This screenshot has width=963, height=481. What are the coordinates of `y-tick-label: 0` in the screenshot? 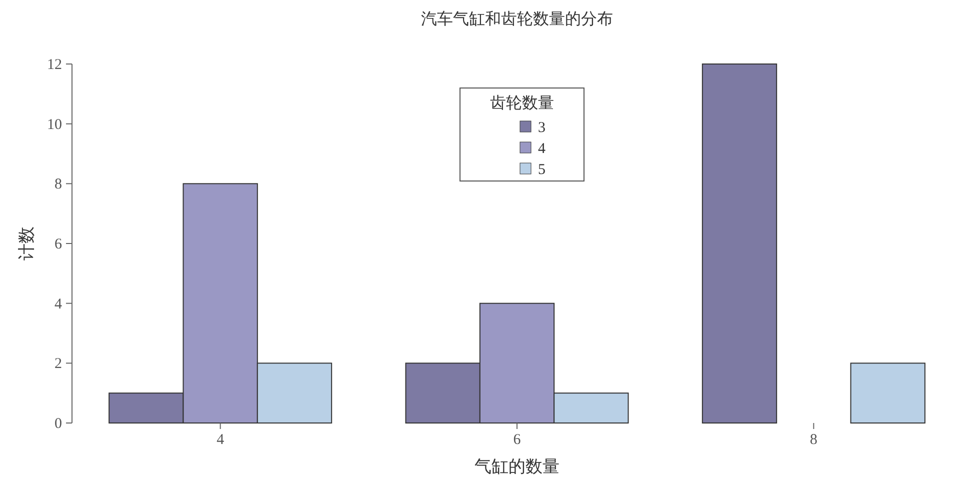 It's located at (58, 424).